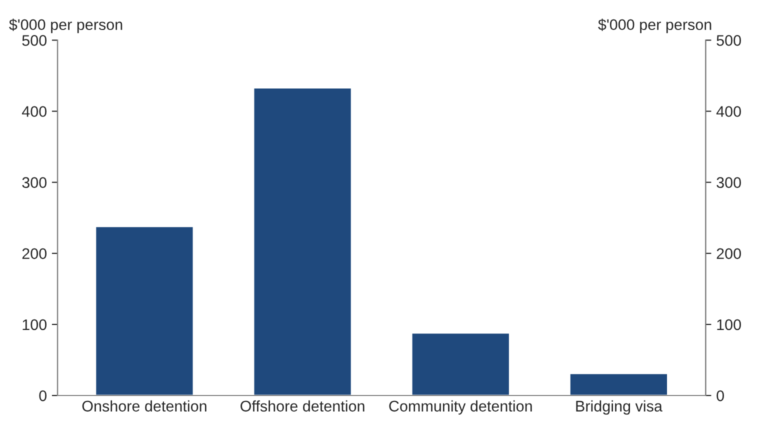 This screenshot has height=423, width=767. Describe the element at coordinates (460, 407) in the screenshot. I see `x-tick-label: Community detention` at that location.